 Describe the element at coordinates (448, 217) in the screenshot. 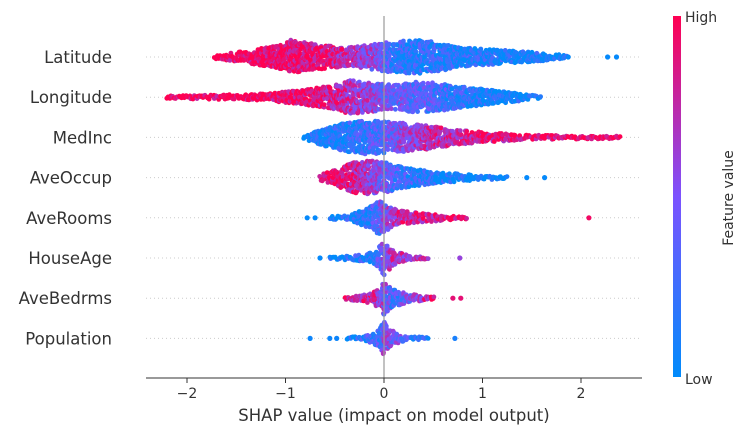

I see `feature-points-averooms` at that location.